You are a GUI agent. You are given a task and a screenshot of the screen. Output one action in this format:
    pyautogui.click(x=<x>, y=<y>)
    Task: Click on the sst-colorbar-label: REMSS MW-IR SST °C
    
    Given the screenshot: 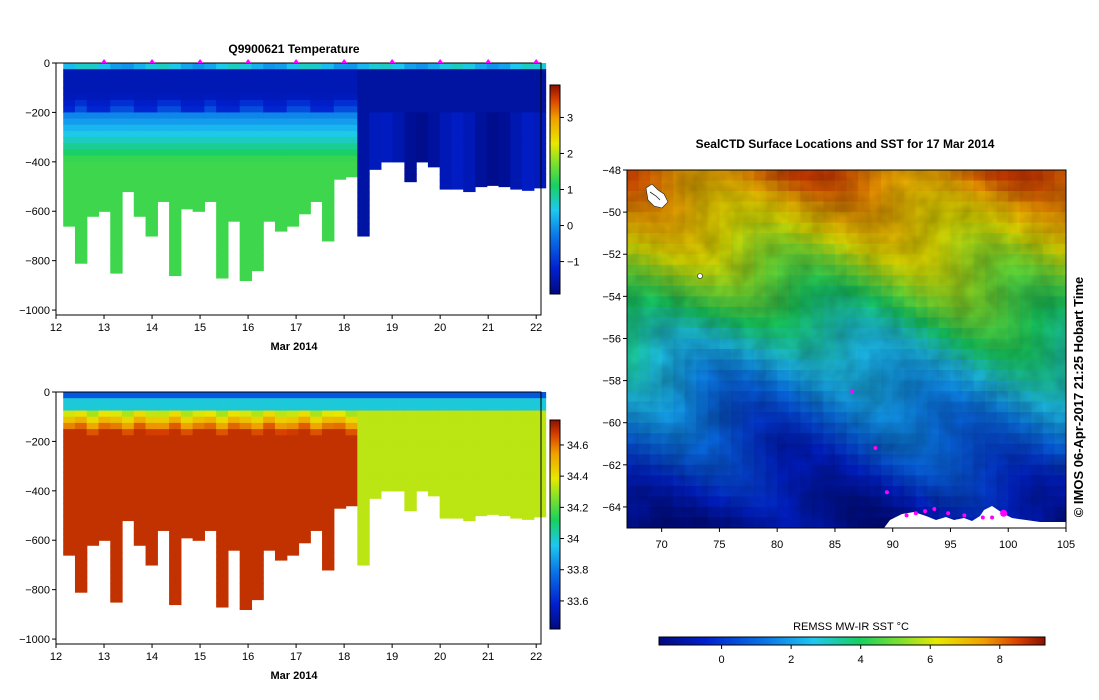 What is the action you would take?
    pyautogui.click(x=851, y=627)
    